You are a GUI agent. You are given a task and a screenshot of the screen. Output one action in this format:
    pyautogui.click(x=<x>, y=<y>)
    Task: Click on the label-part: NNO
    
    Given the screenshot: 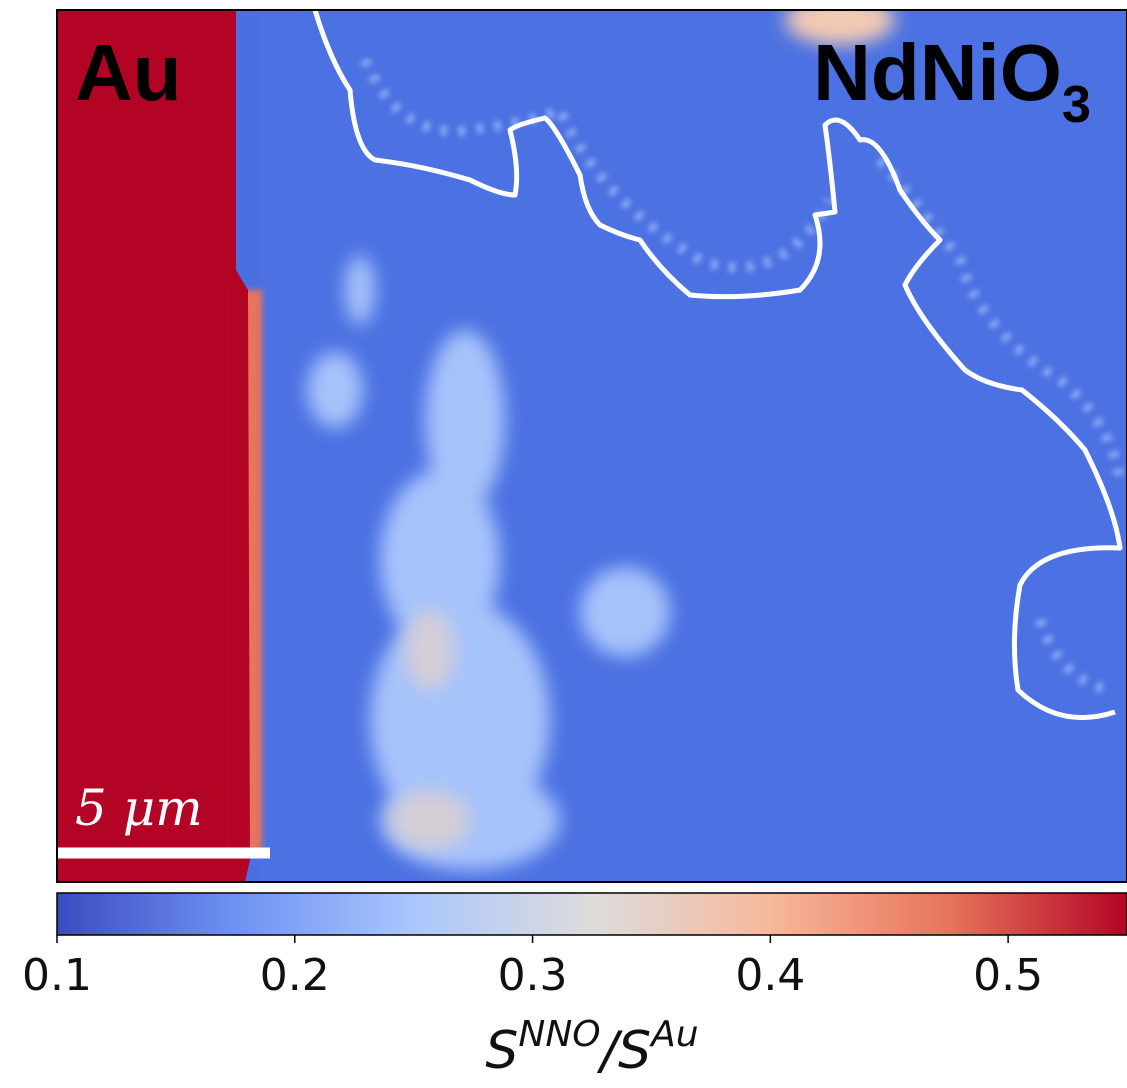 What is the action you would take?
    pyautogui.click(x=559, y=1034)
    